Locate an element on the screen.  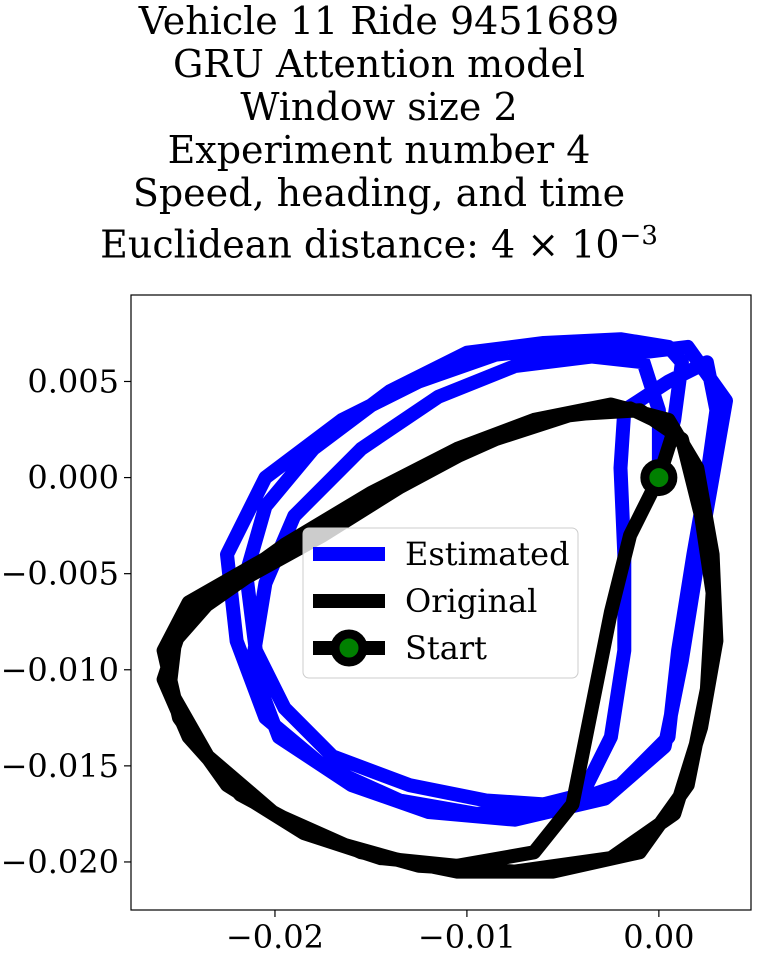
x-tick-label: −0.02 is located at coordinates (275, 937).